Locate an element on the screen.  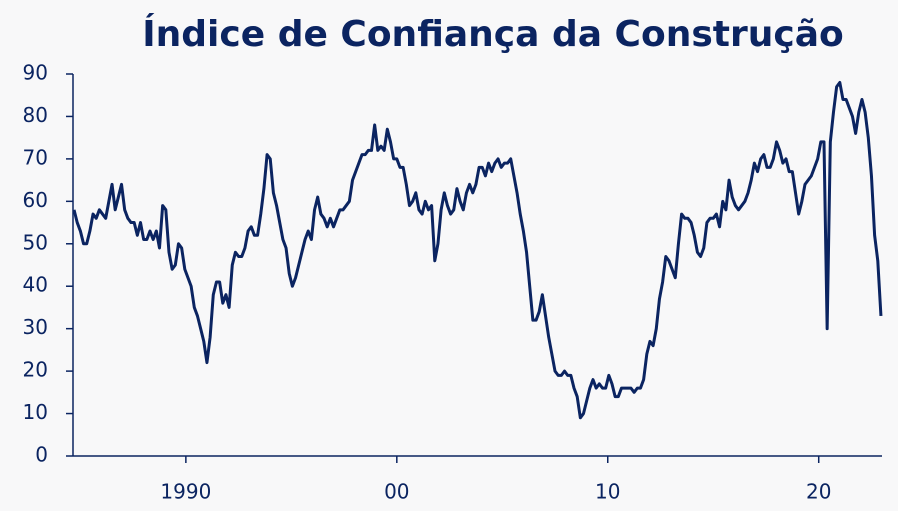
x-tick-label: 00 is located at coordinates (396, 492).